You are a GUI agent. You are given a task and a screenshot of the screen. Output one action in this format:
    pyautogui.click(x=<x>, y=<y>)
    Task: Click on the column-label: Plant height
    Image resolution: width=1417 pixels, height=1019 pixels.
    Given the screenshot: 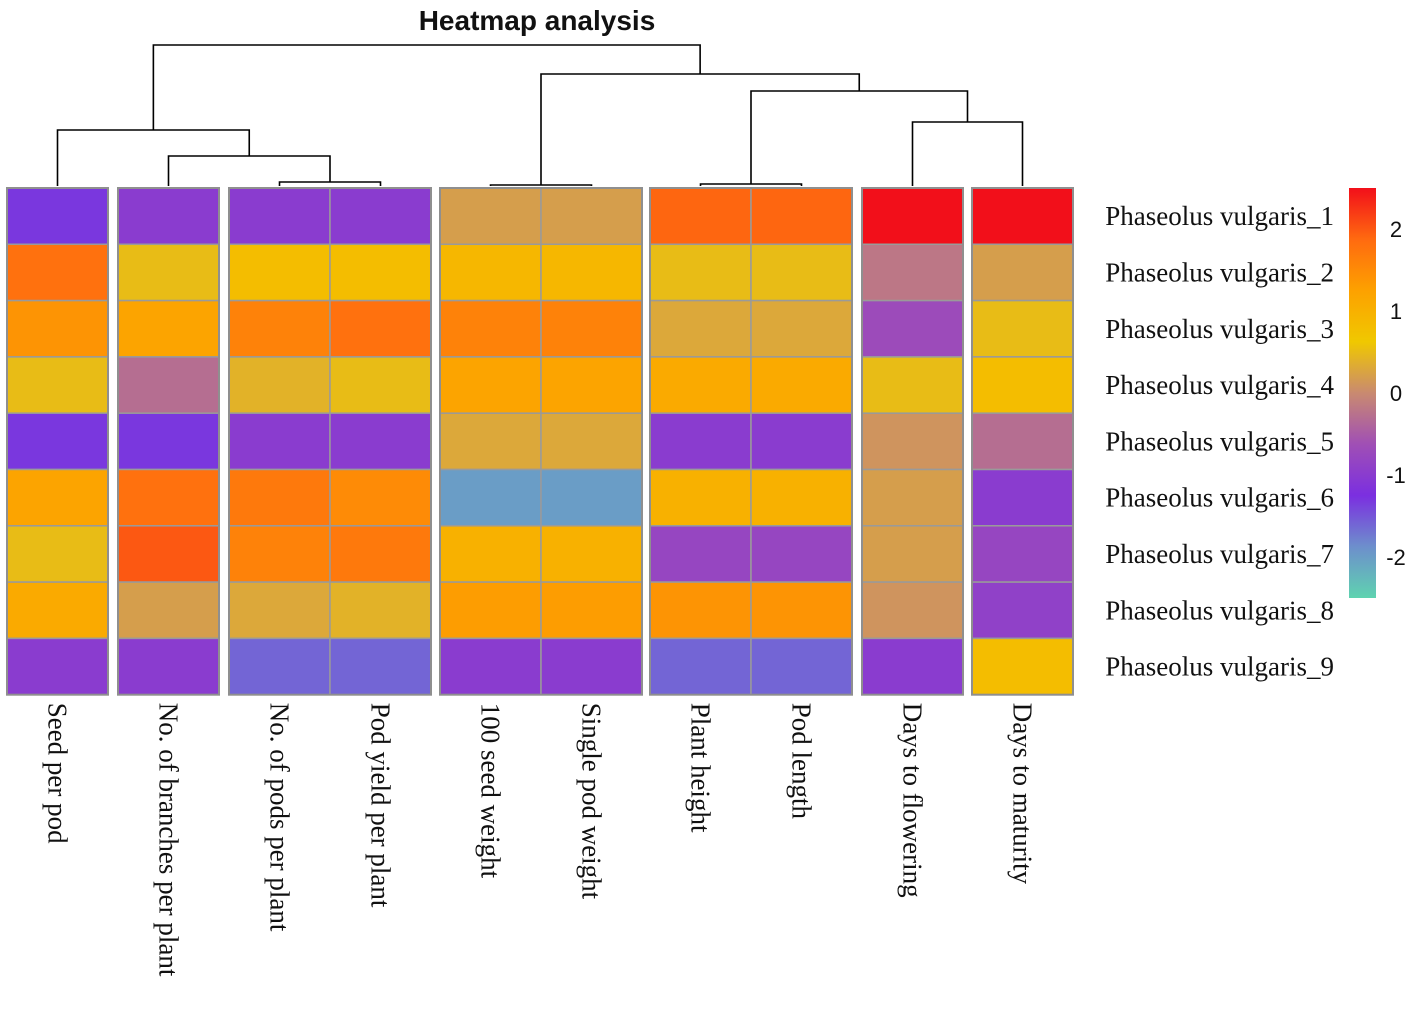 What is the action you would take?
    pyautogui.click(x=701, y=768)
    